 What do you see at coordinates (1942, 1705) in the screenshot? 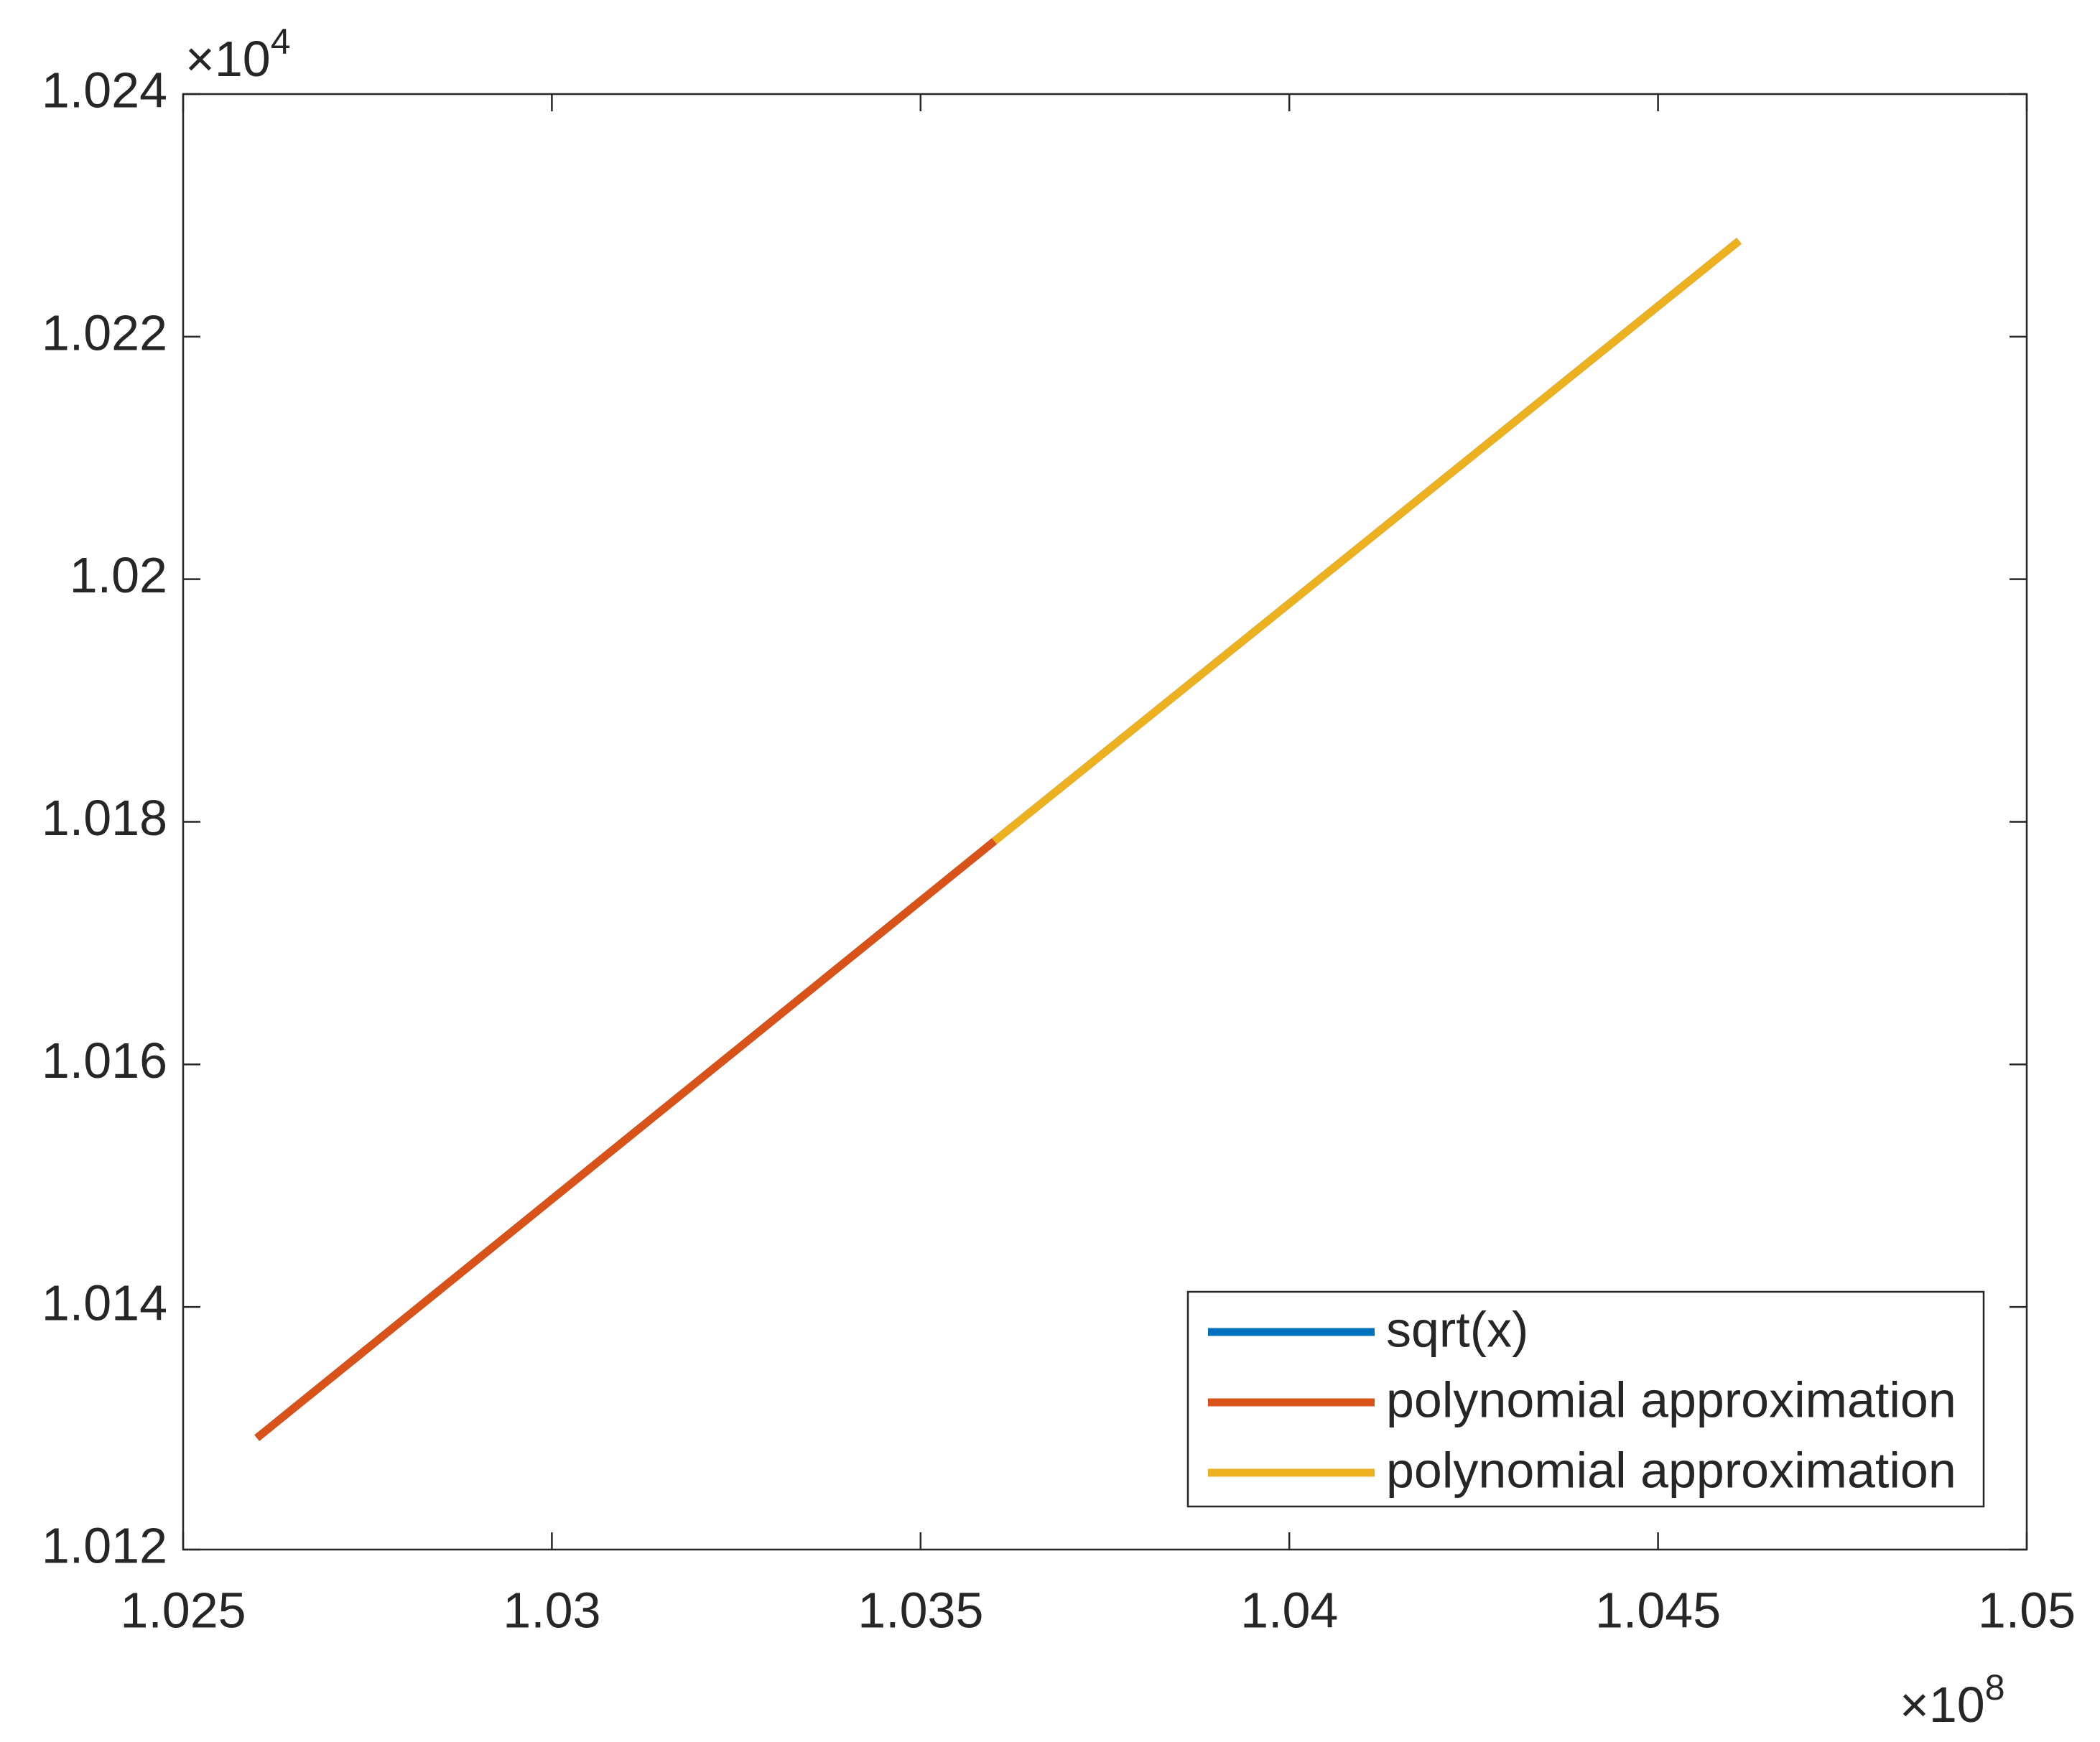
I see `x-multiplier-base: ×10` at bounding box center [1942, 1705].